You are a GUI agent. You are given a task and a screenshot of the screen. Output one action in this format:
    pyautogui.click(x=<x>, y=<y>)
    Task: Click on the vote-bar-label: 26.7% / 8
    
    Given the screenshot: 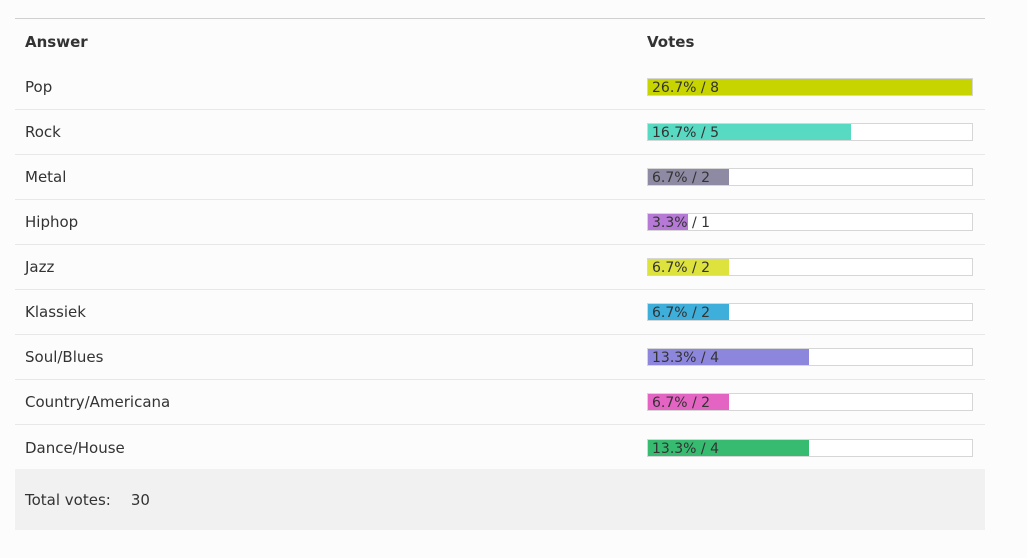 What is the action you would take?
    pyautogui.click(x=685, y=88)
    